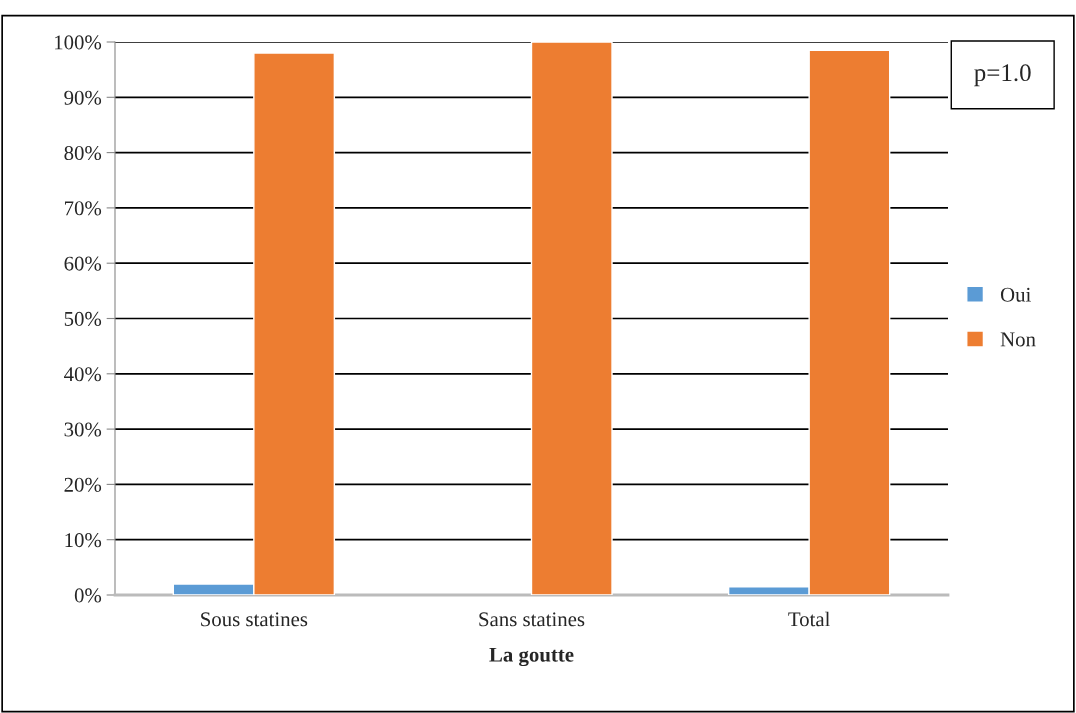 This screenshot has width=1076, height=713. Describe the element at coordinates (532, 619) in the screenshot. I see `x-tick-label: Sans statines` at that location.